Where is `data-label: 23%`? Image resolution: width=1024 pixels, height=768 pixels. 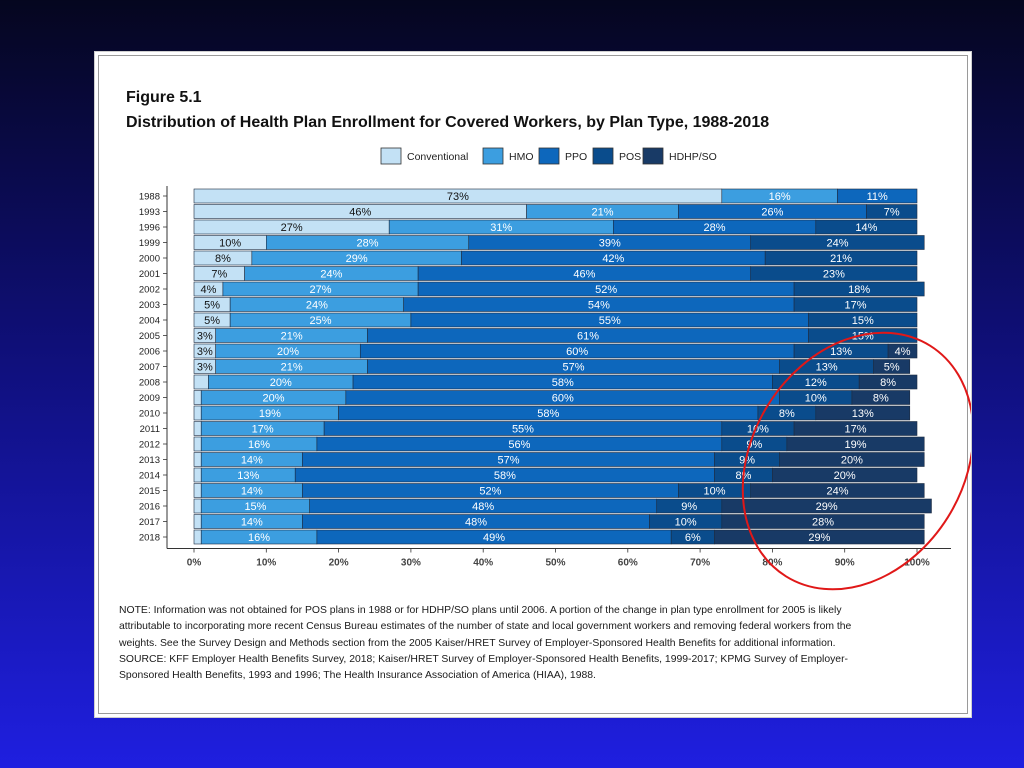 data-label: 23% is located at coordinates (834, 275).